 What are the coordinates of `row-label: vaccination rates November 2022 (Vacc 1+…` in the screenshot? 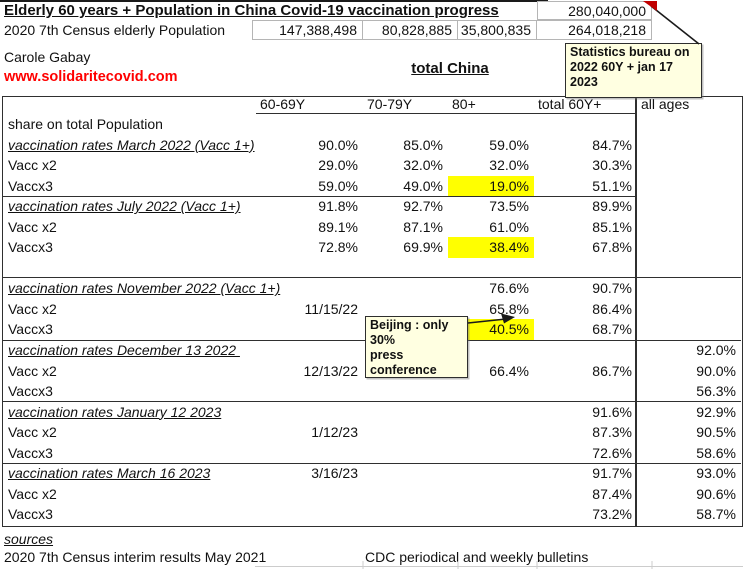 It's located at (144, 288).